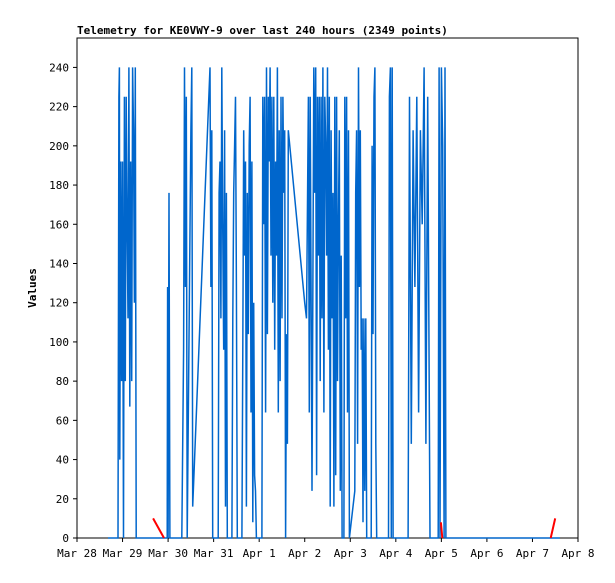 Image resolution: width=615 pixels, height=583 pixels. Describe the element at coordinates (59, 67) in the screenshot. I see `y-tick-label: 240` at that location.